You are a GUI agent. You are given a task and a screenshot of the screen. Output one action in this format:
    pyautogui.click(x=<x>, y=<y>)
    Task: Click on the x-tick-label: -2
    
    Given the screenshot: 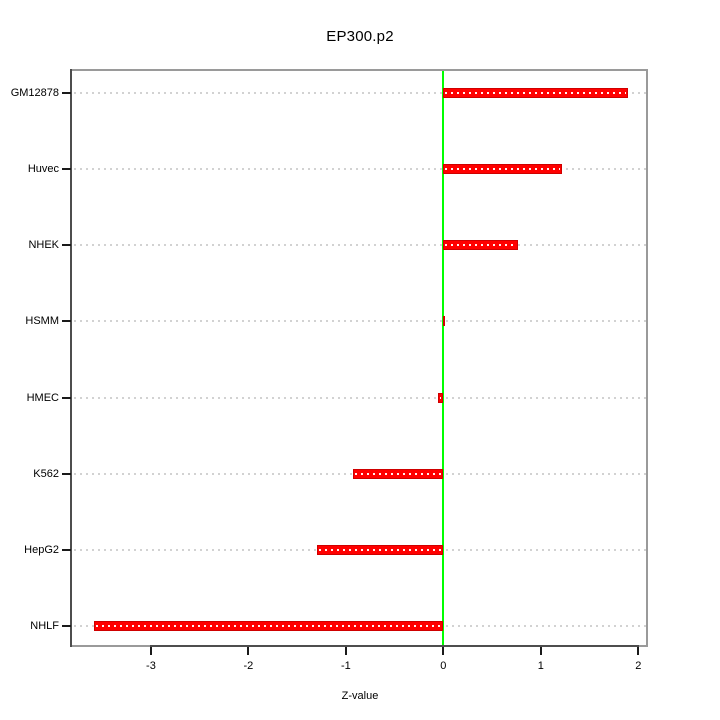 What is the action you would take?
    pyautogui.click(x=248, y=666)
    